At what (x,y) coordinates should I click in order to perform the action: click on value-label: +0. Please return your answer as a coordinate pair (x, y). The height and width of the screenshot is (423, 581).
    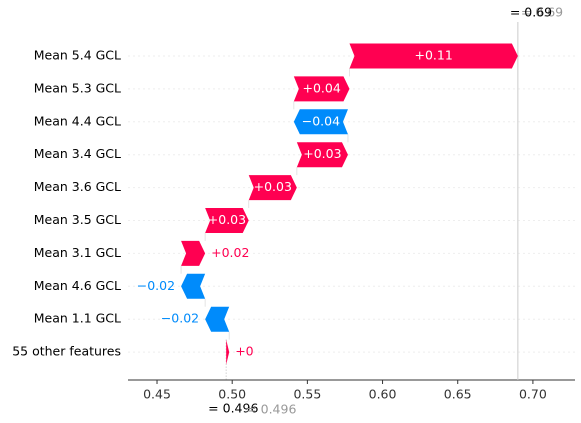
    Looking at the image, I should click on (244, 351).